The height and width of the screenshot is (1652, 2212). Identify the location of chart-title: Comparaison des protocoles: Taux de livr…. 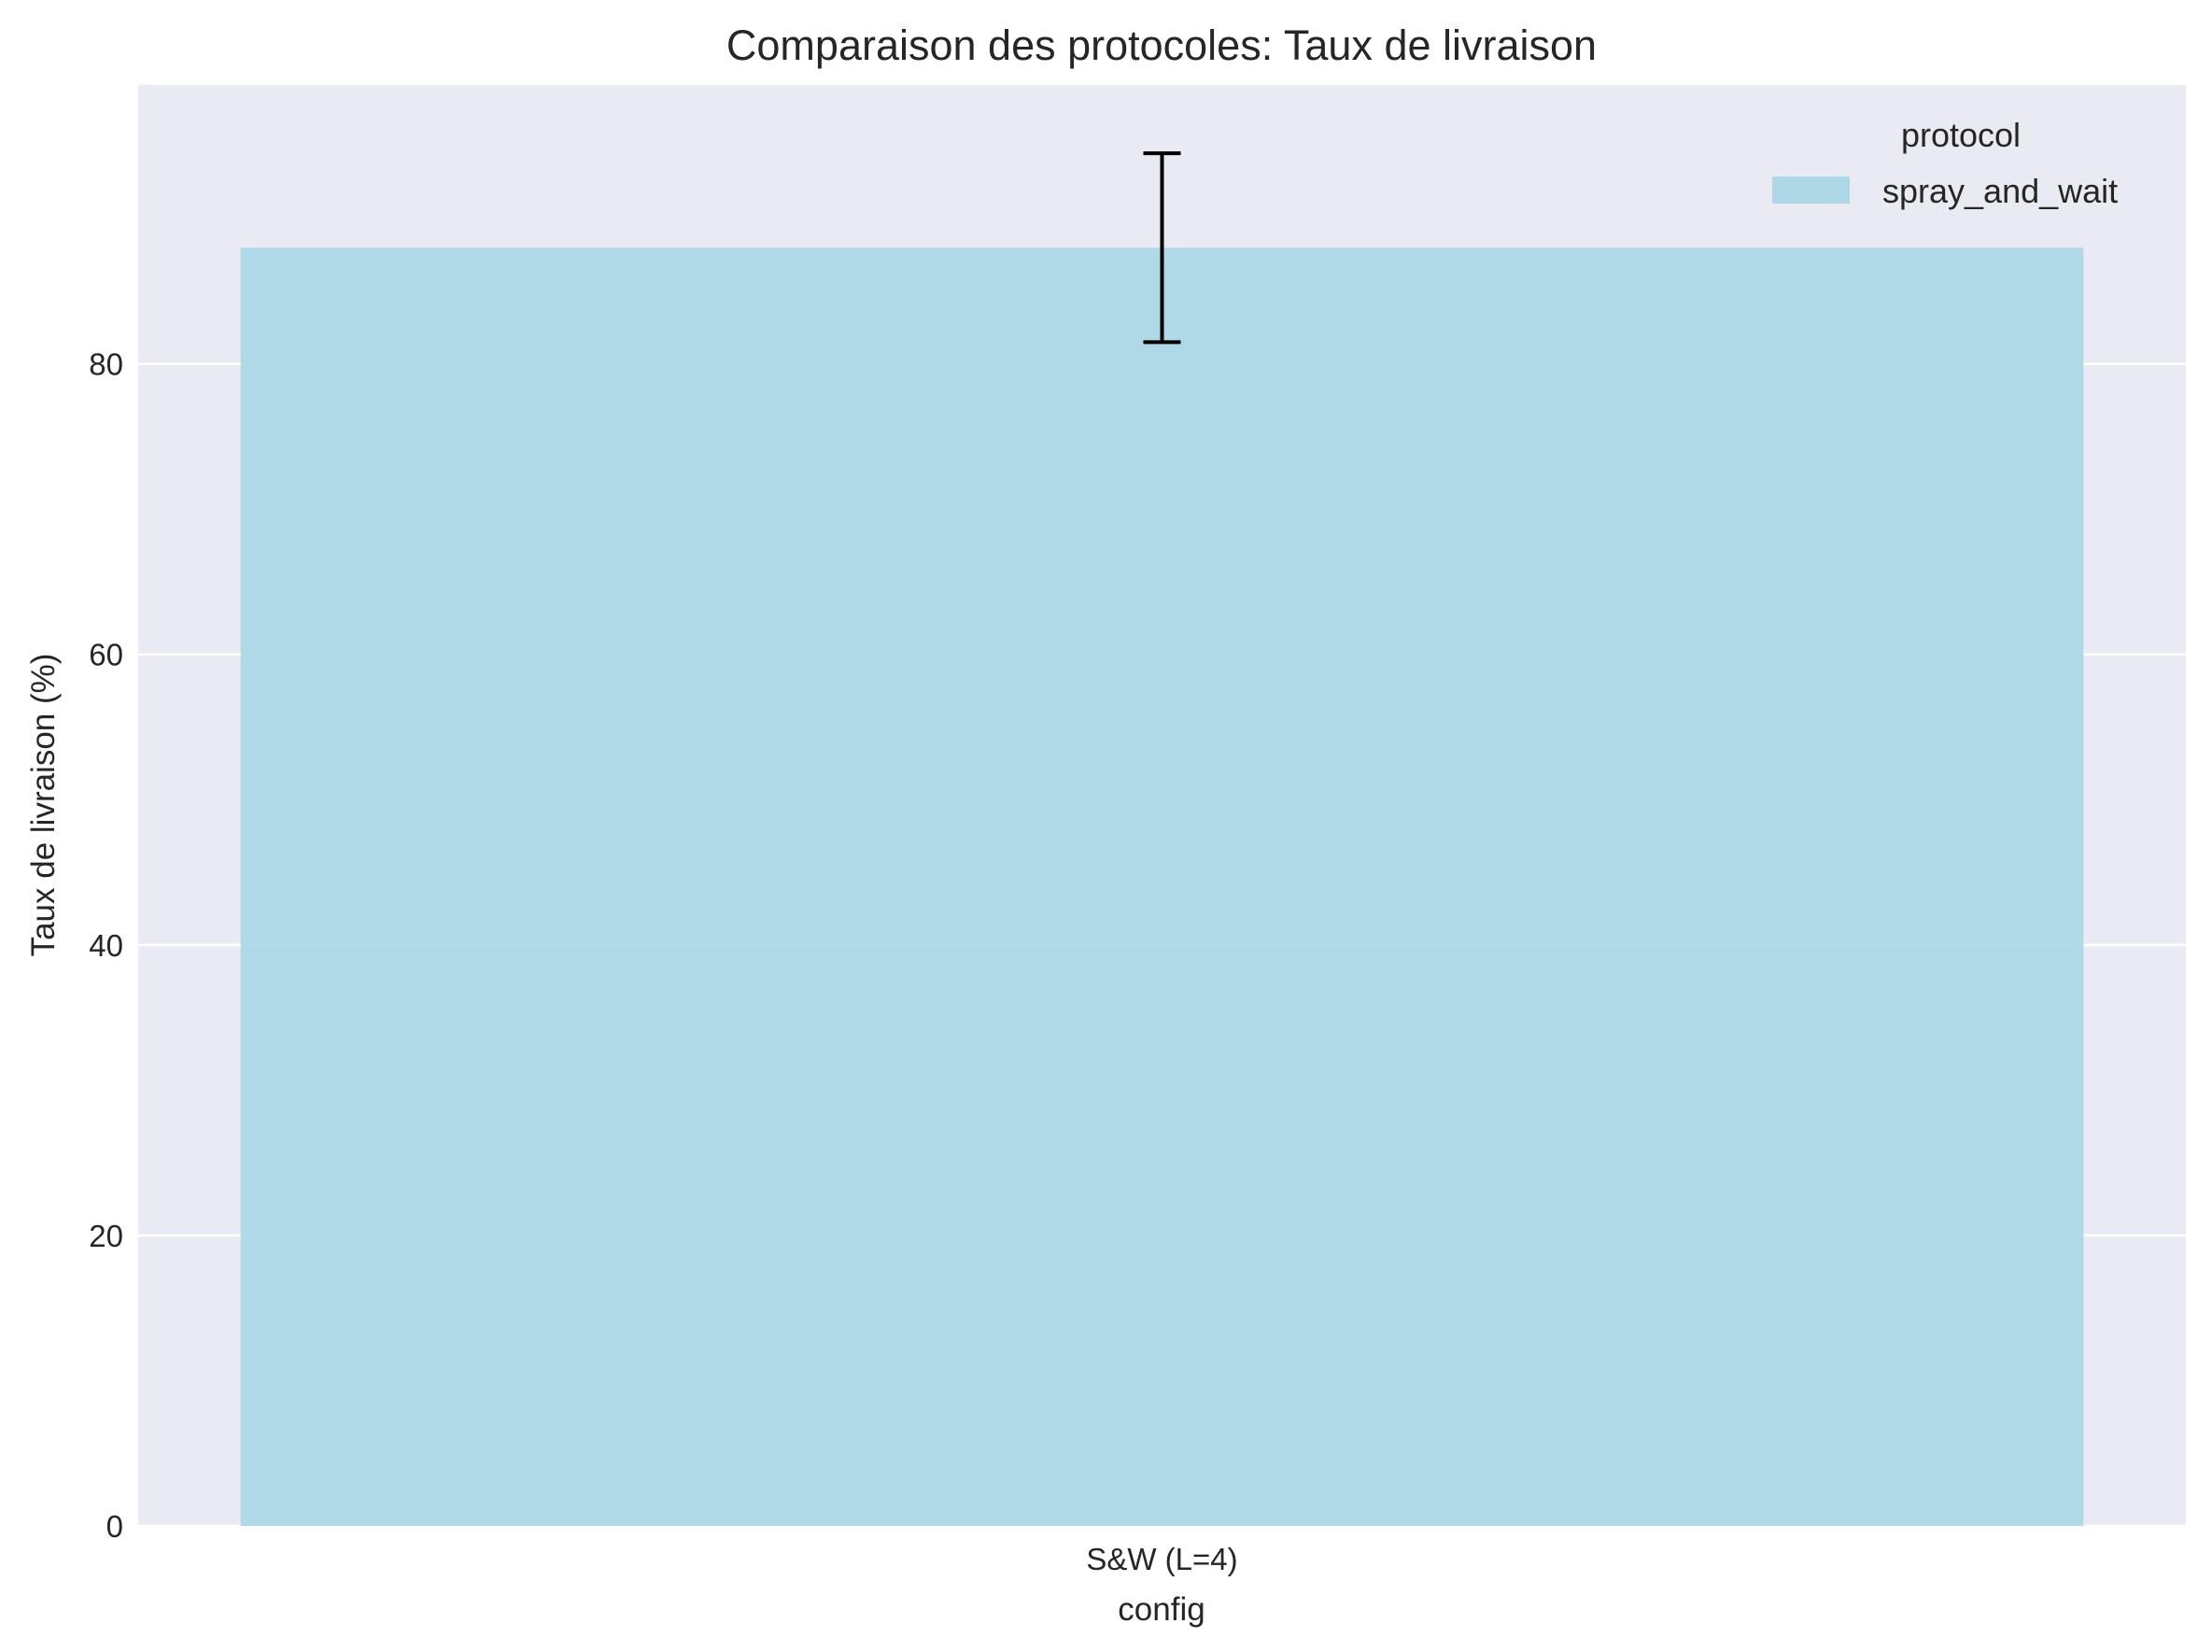
(1161, 45).